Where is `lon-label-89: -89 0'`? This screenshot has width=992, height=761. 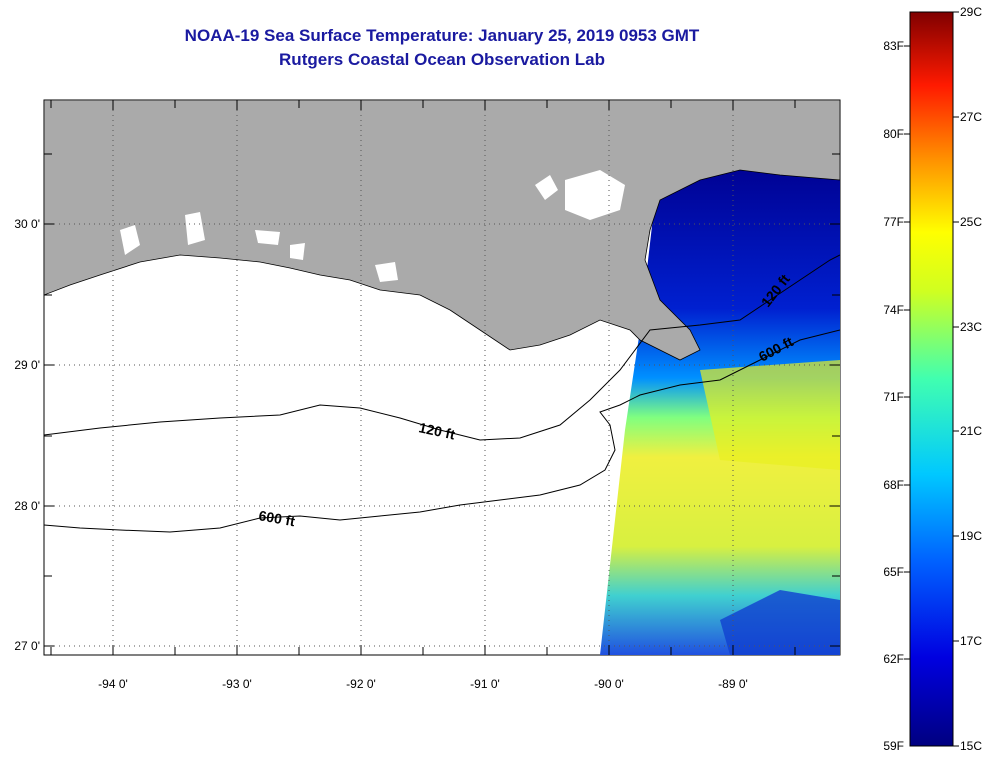
lon-label-89: -89 0' is located at coordinates (733, 684).